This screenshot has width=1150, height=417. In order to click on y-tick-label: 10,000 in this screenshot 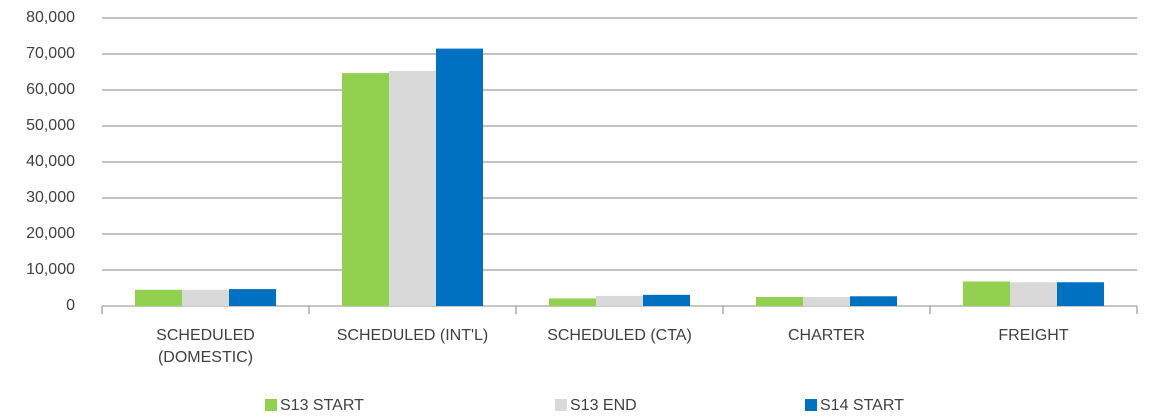, I will do `click(50, 269)`.